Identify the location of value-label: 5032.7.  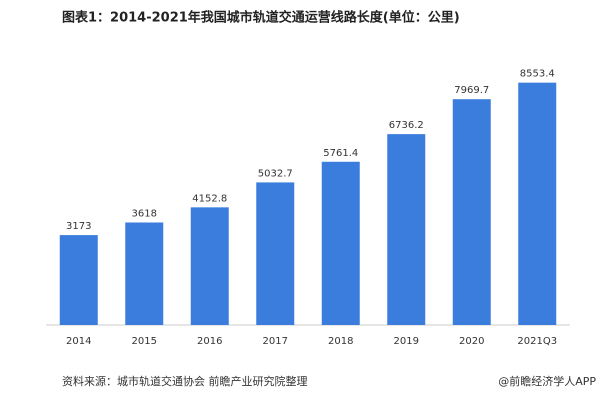
(275, 173).